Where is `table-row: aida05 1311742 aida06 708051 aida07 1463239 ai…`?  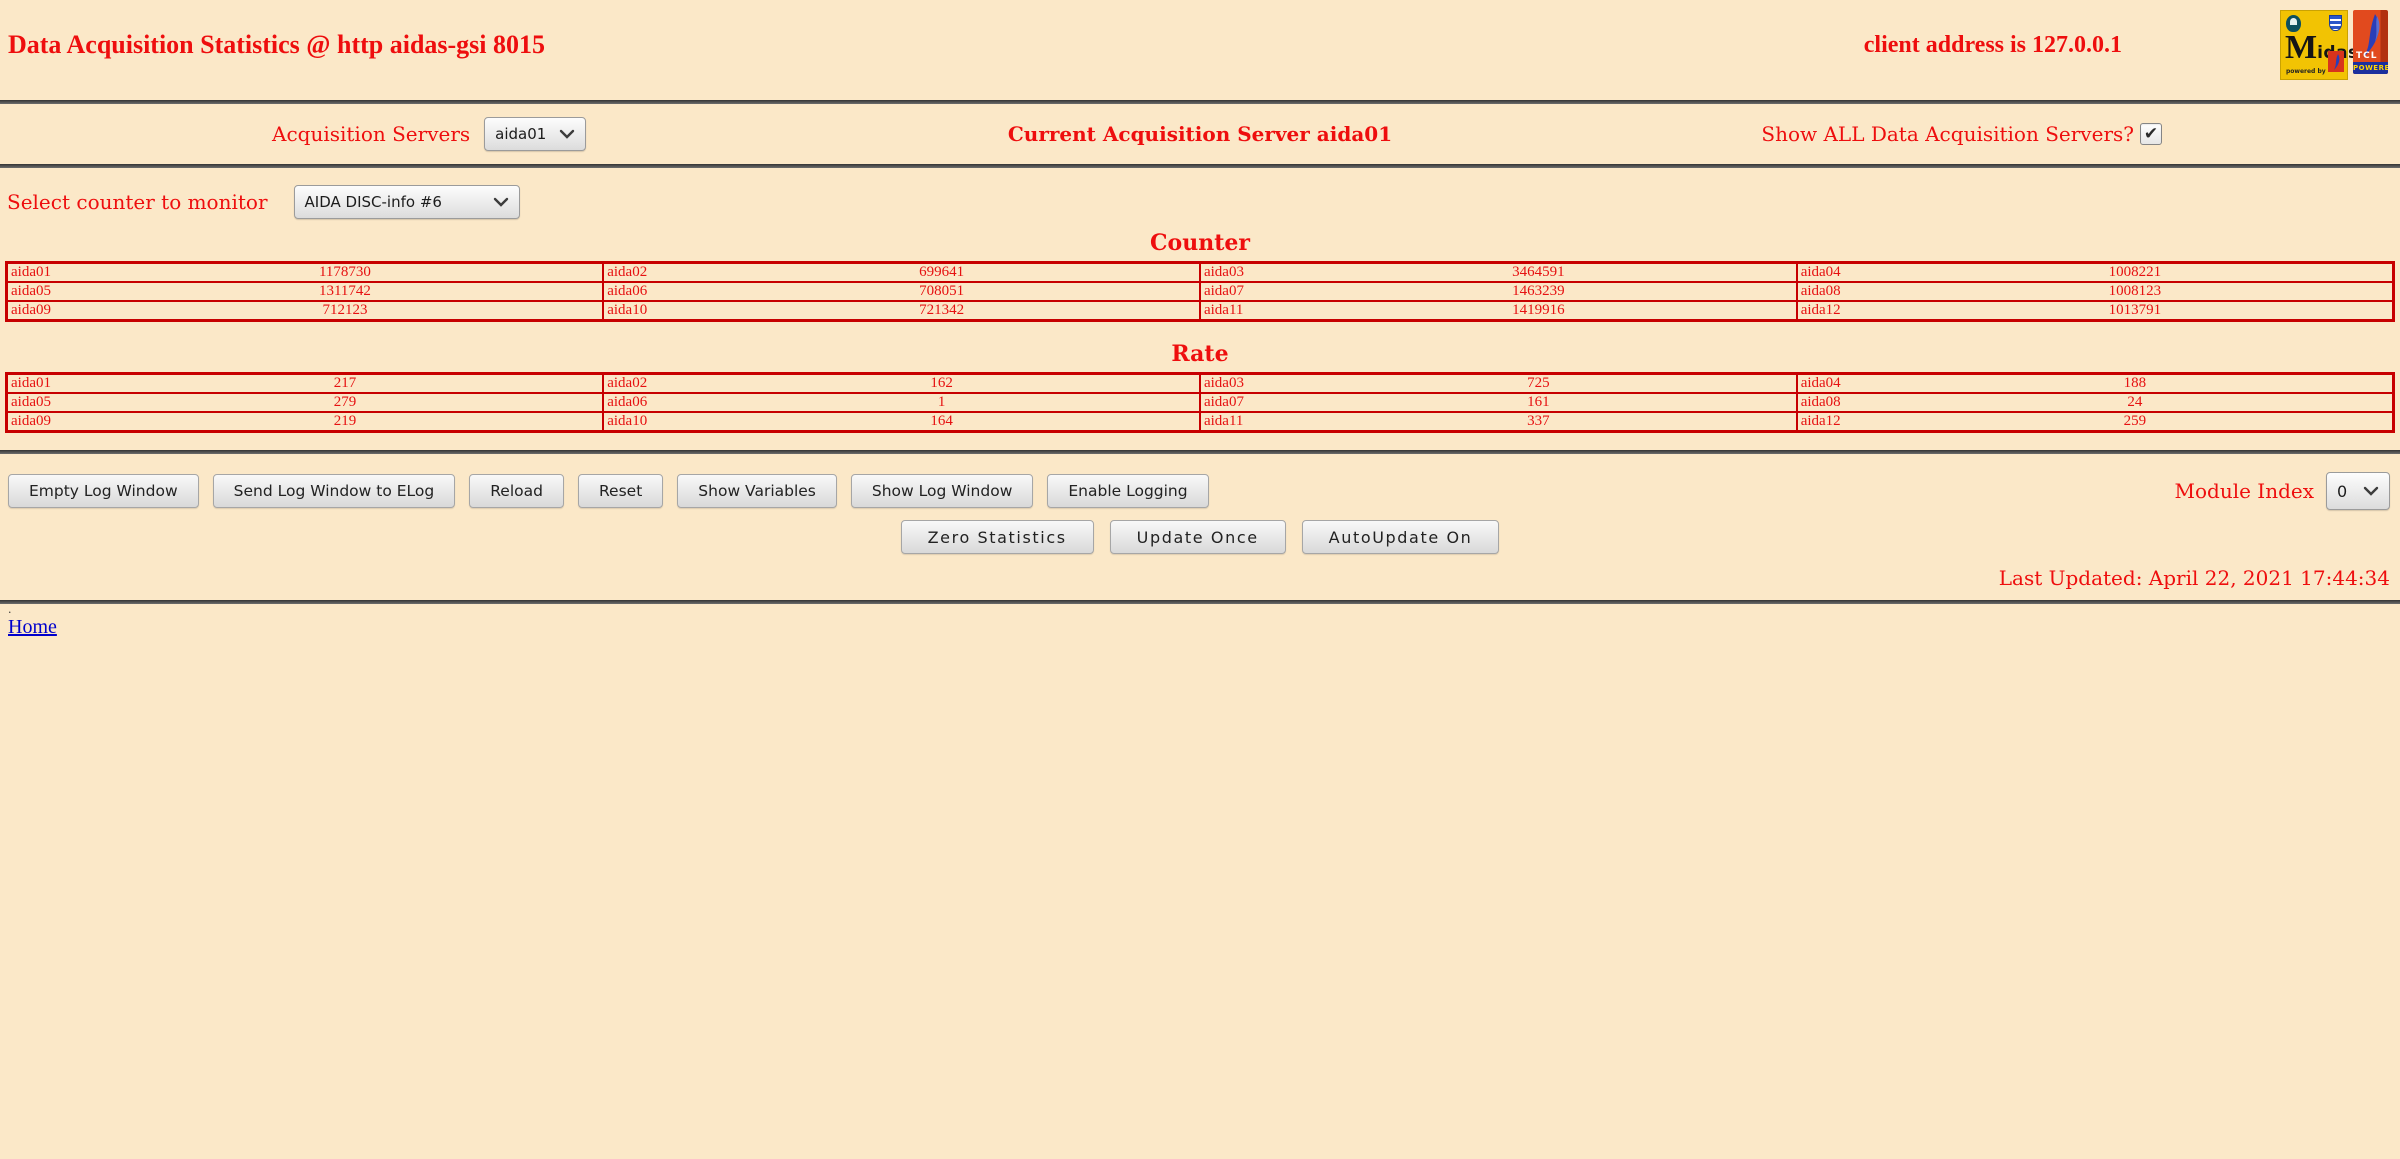 table-row: aida05 1311742 aida06 708051 aida07 1463239 ai… is located at coordinates (1200, 291).